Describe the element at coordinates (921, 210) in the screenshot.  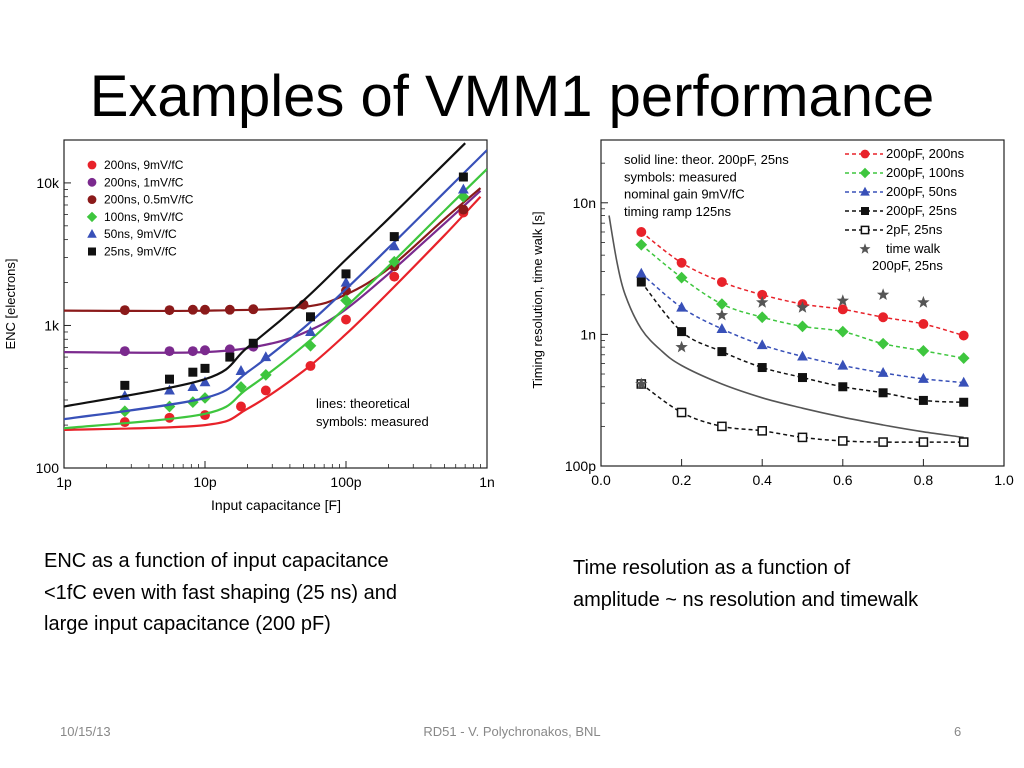
I see `legend-label: 200pF, 25ns` at that location.